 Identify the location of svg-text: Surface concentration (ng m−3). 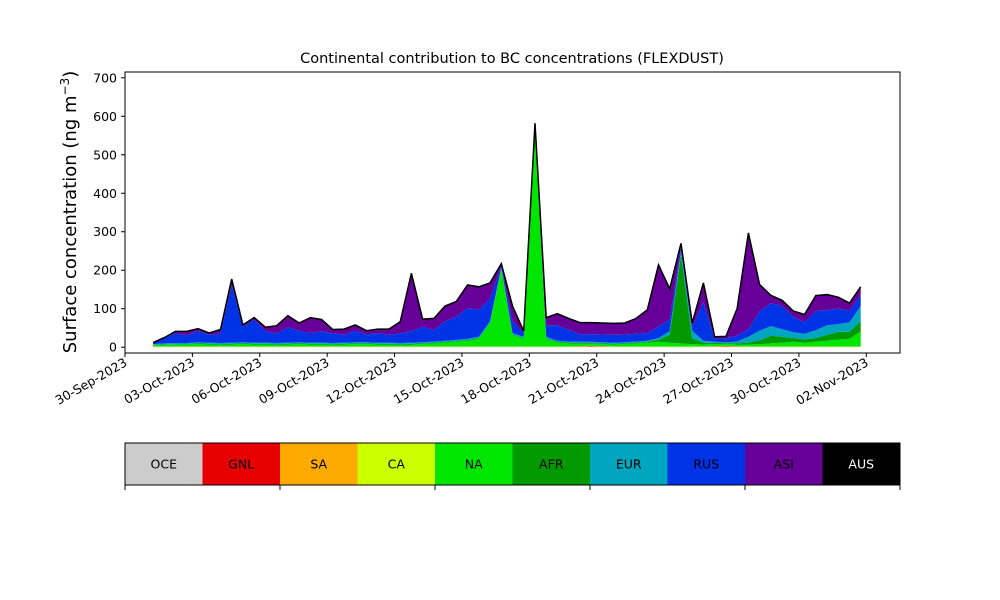
(69, 212).